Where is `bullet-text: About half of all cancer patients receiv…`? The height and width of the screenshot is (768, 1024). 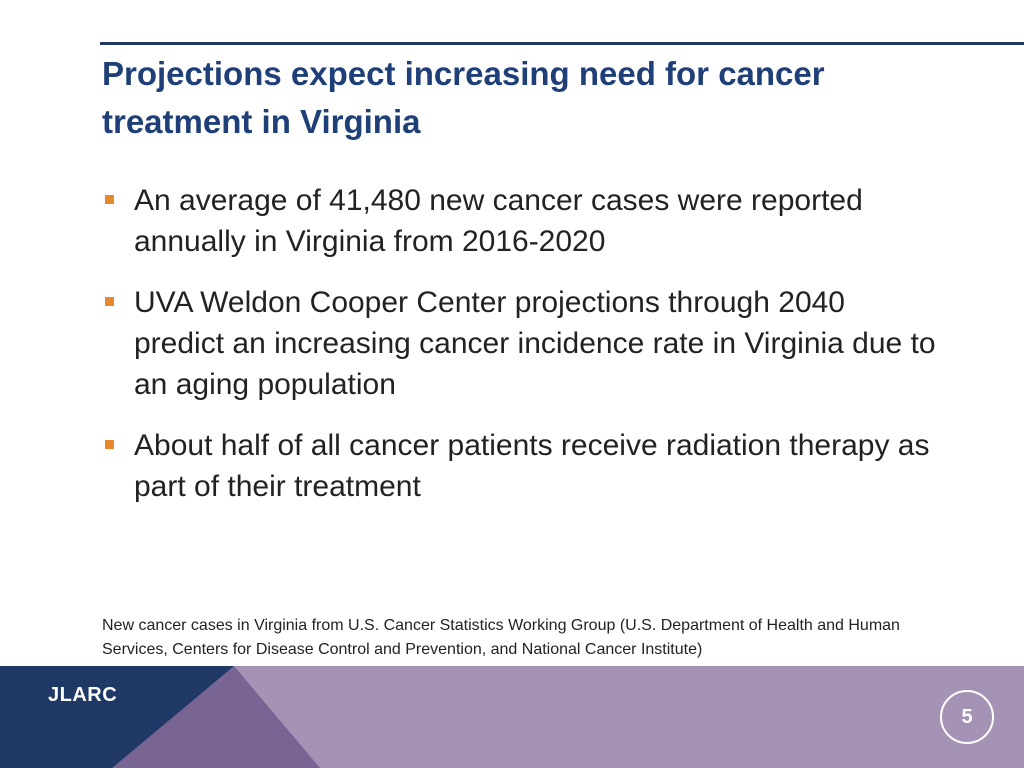 bullet-text: About half of all cancer patients receiv… is located at coordinates (532, 466).